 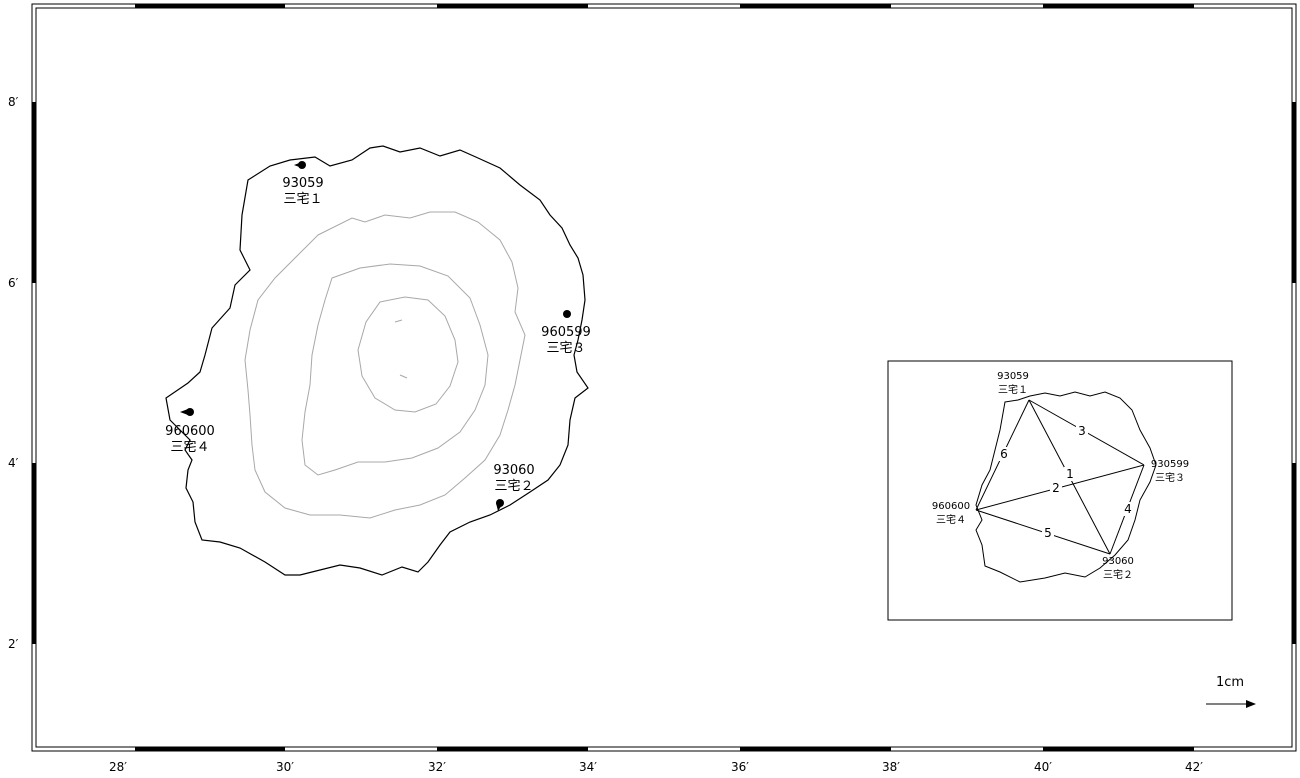 What do you see at coordinates (1170, 464) in the screenshot?
I see `inset-station-code: 930599` at bounding box center [1170, 464].